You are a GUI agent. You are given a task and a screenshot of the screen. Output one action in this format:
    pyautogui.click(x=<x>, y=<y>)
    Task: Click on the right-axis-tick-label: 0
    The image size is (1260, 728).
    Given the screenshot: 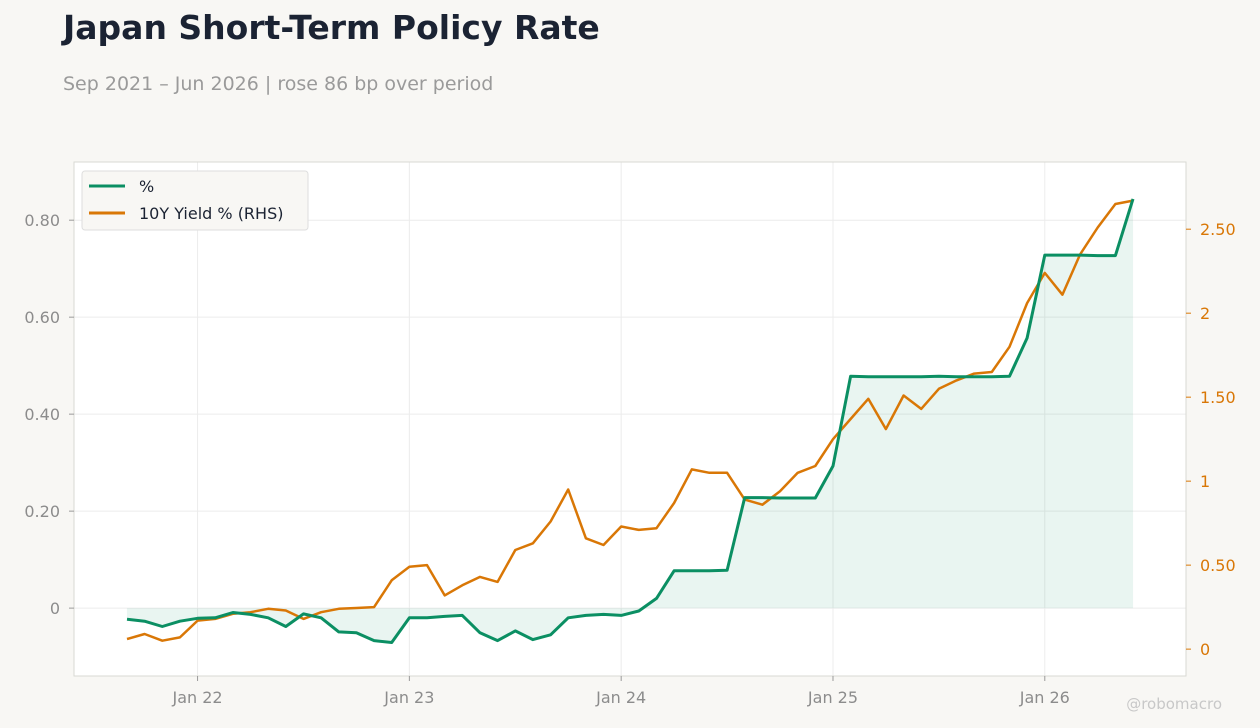 What is the action you would take?
    pyautogui.click(x=1205, y=649)
    